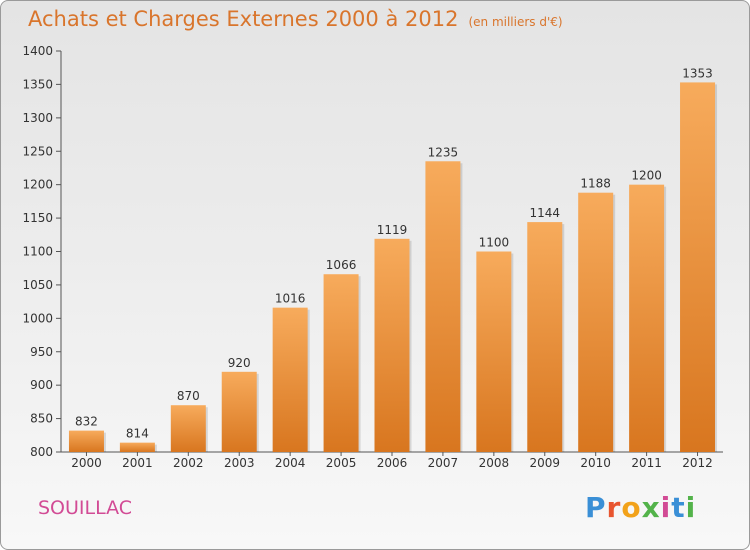 This screenshot has width=750, height=550. Describe the element at coordinates (596, 507) in the screenshot. I see `logo-letter: P` at that location.